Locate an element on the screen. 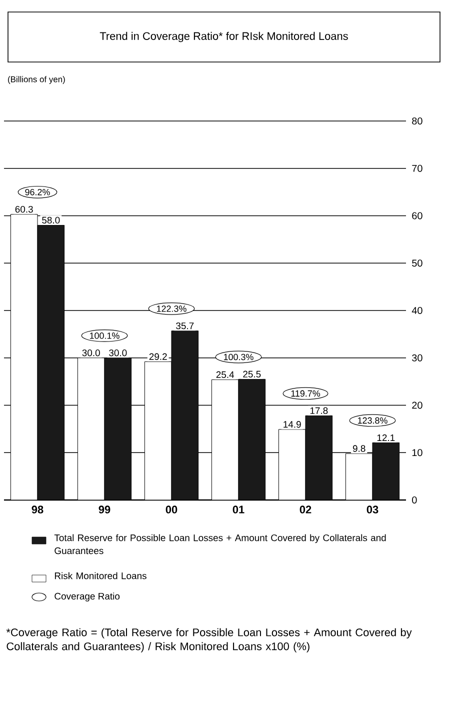 This screenshot has height=723, width=456. data-label: 9.8 is located at coordinates (359, 448).